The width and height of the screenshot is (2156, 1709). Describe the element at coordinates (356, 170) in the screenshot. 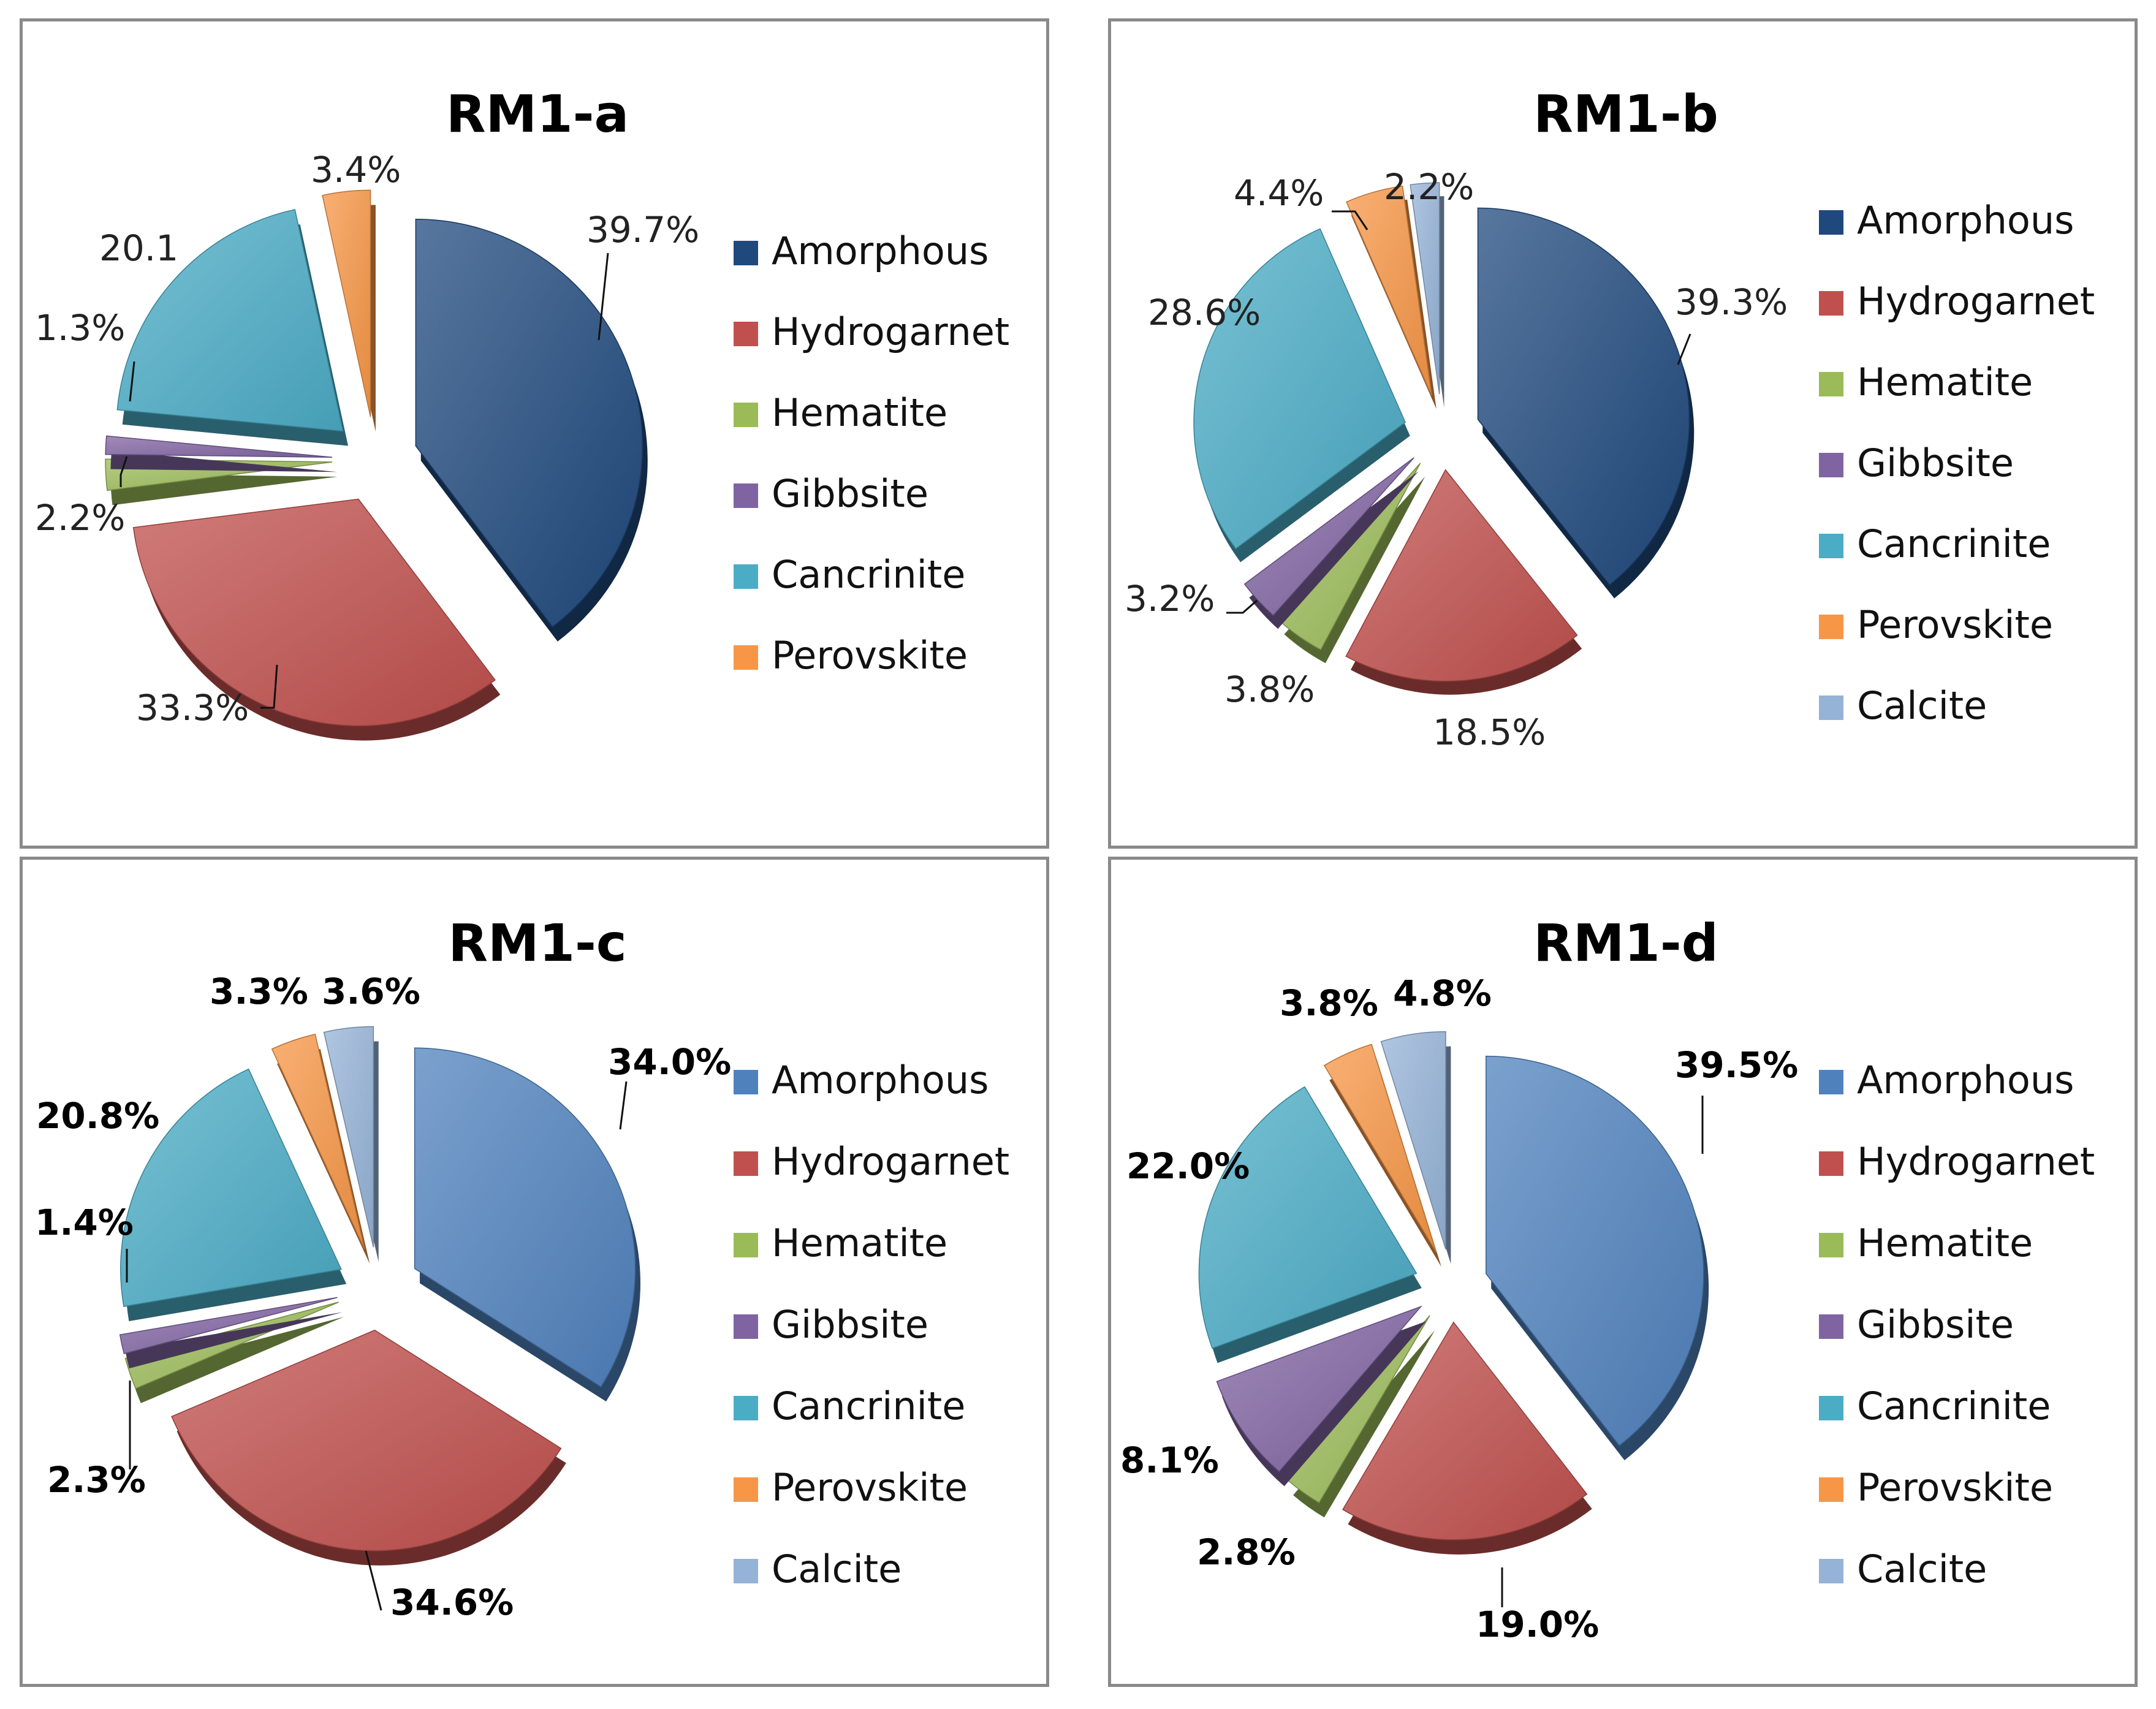

I see `data-label-perovskite: 3.4%` at that location.